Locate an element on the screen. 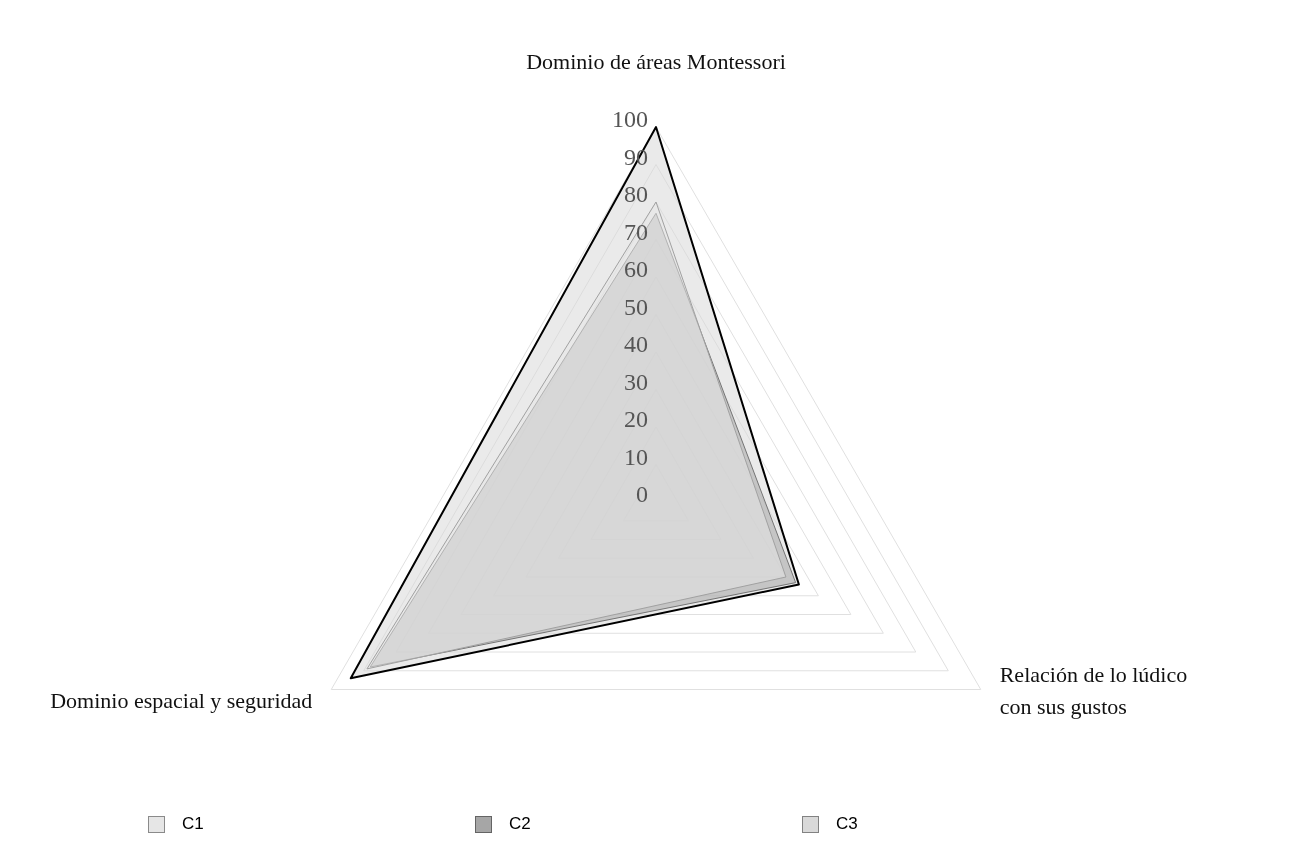  spoke-label: Dominio espacial y seguridad is located at coordinates (181, 700).